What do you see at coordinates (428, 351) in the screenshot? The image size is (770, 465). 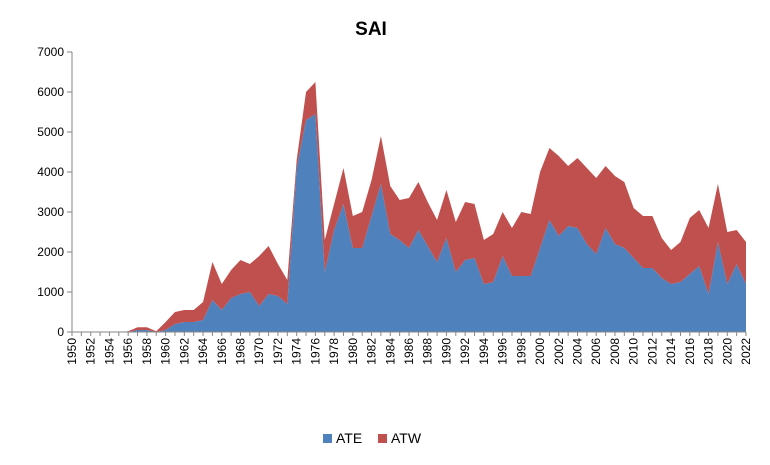 I see `x-tick-label: 1988` at bounding box center [428, 351].